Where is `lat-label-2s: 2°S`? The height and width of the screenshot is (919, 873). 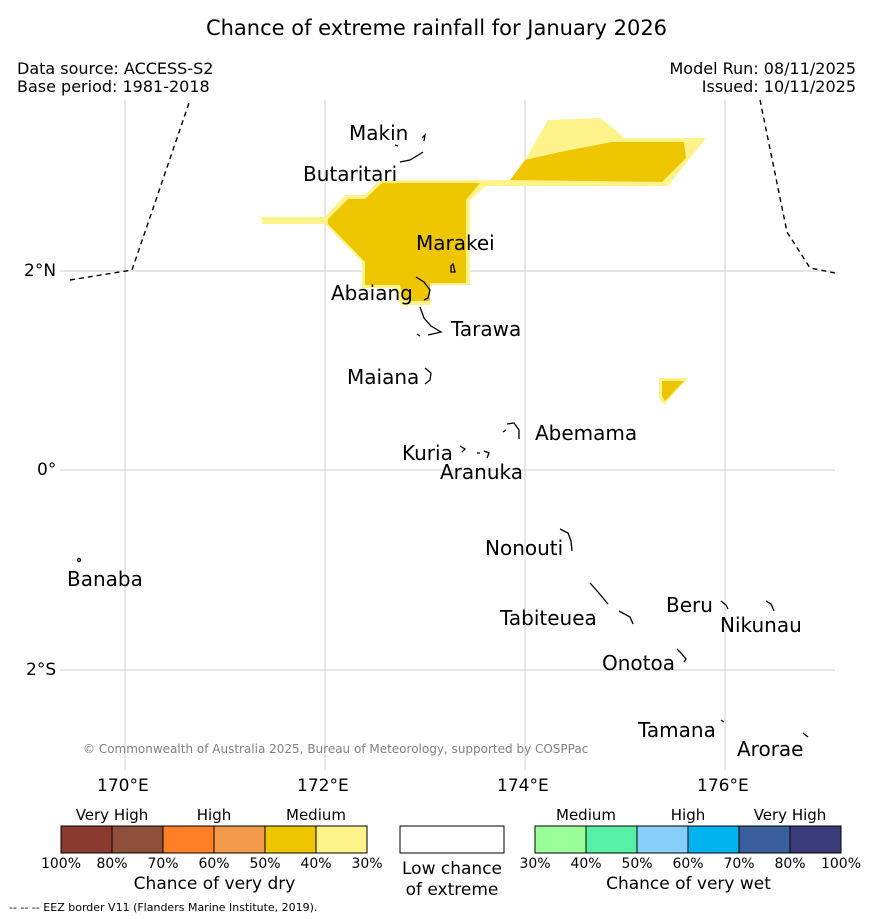
lat-label-2s: 2°S is located at coordinates (41, 670).